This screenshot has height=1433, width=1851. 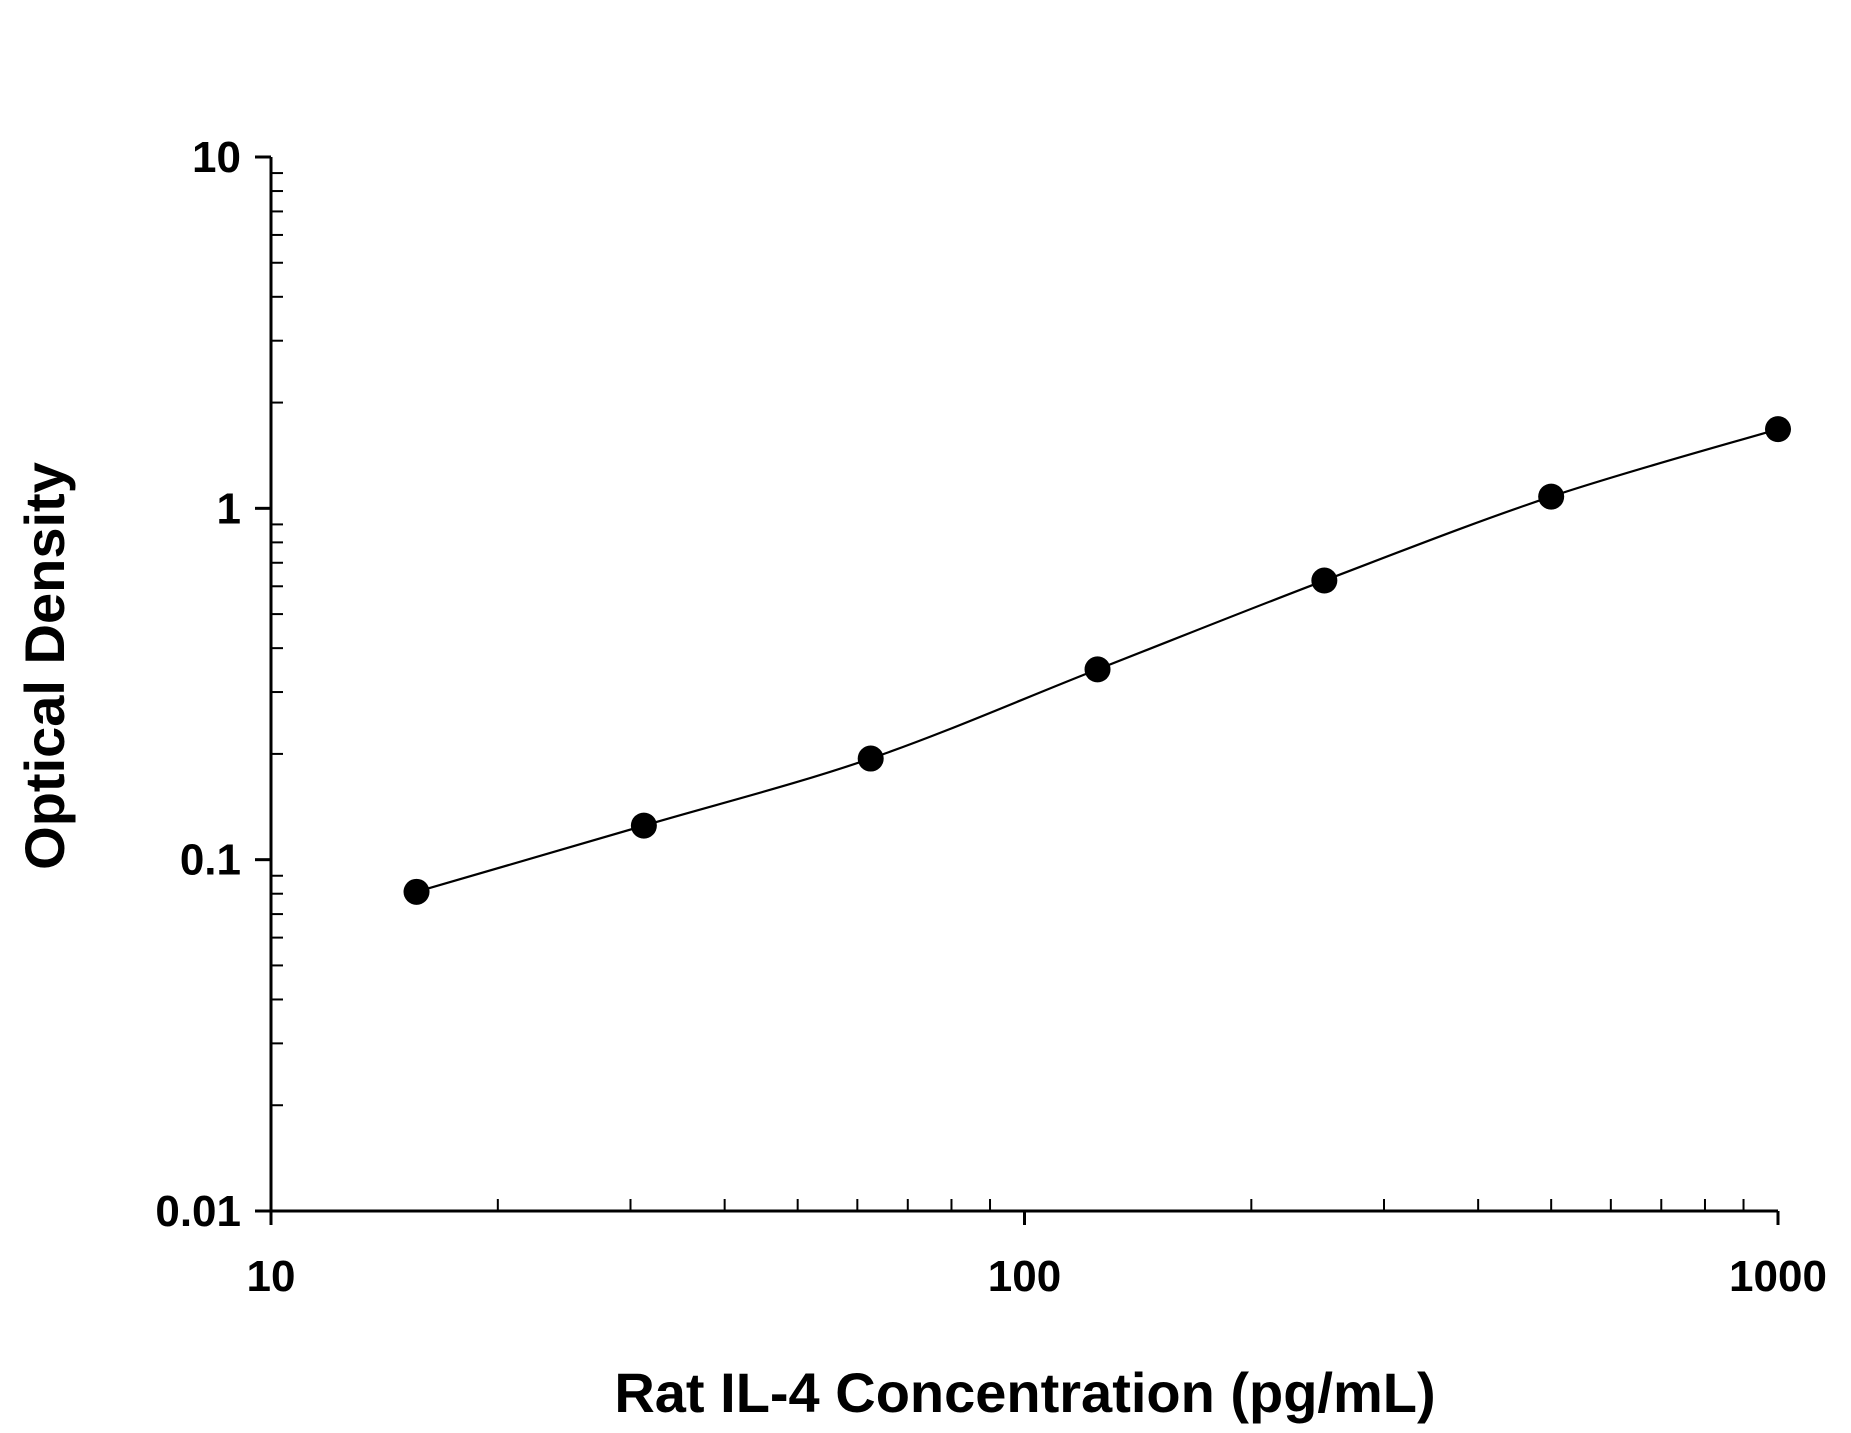 I want to click on x-axis: 10 100 1000, so click(x=1037, y=1250).